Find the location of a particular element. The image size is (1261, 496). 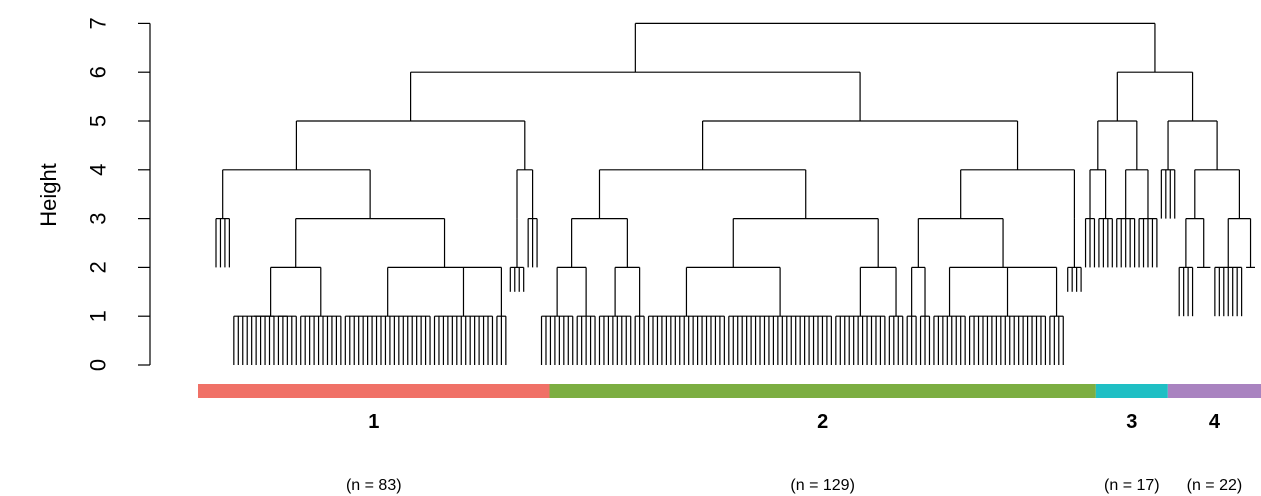

y-tick-label: 2 is located at coordinates (98, 267).